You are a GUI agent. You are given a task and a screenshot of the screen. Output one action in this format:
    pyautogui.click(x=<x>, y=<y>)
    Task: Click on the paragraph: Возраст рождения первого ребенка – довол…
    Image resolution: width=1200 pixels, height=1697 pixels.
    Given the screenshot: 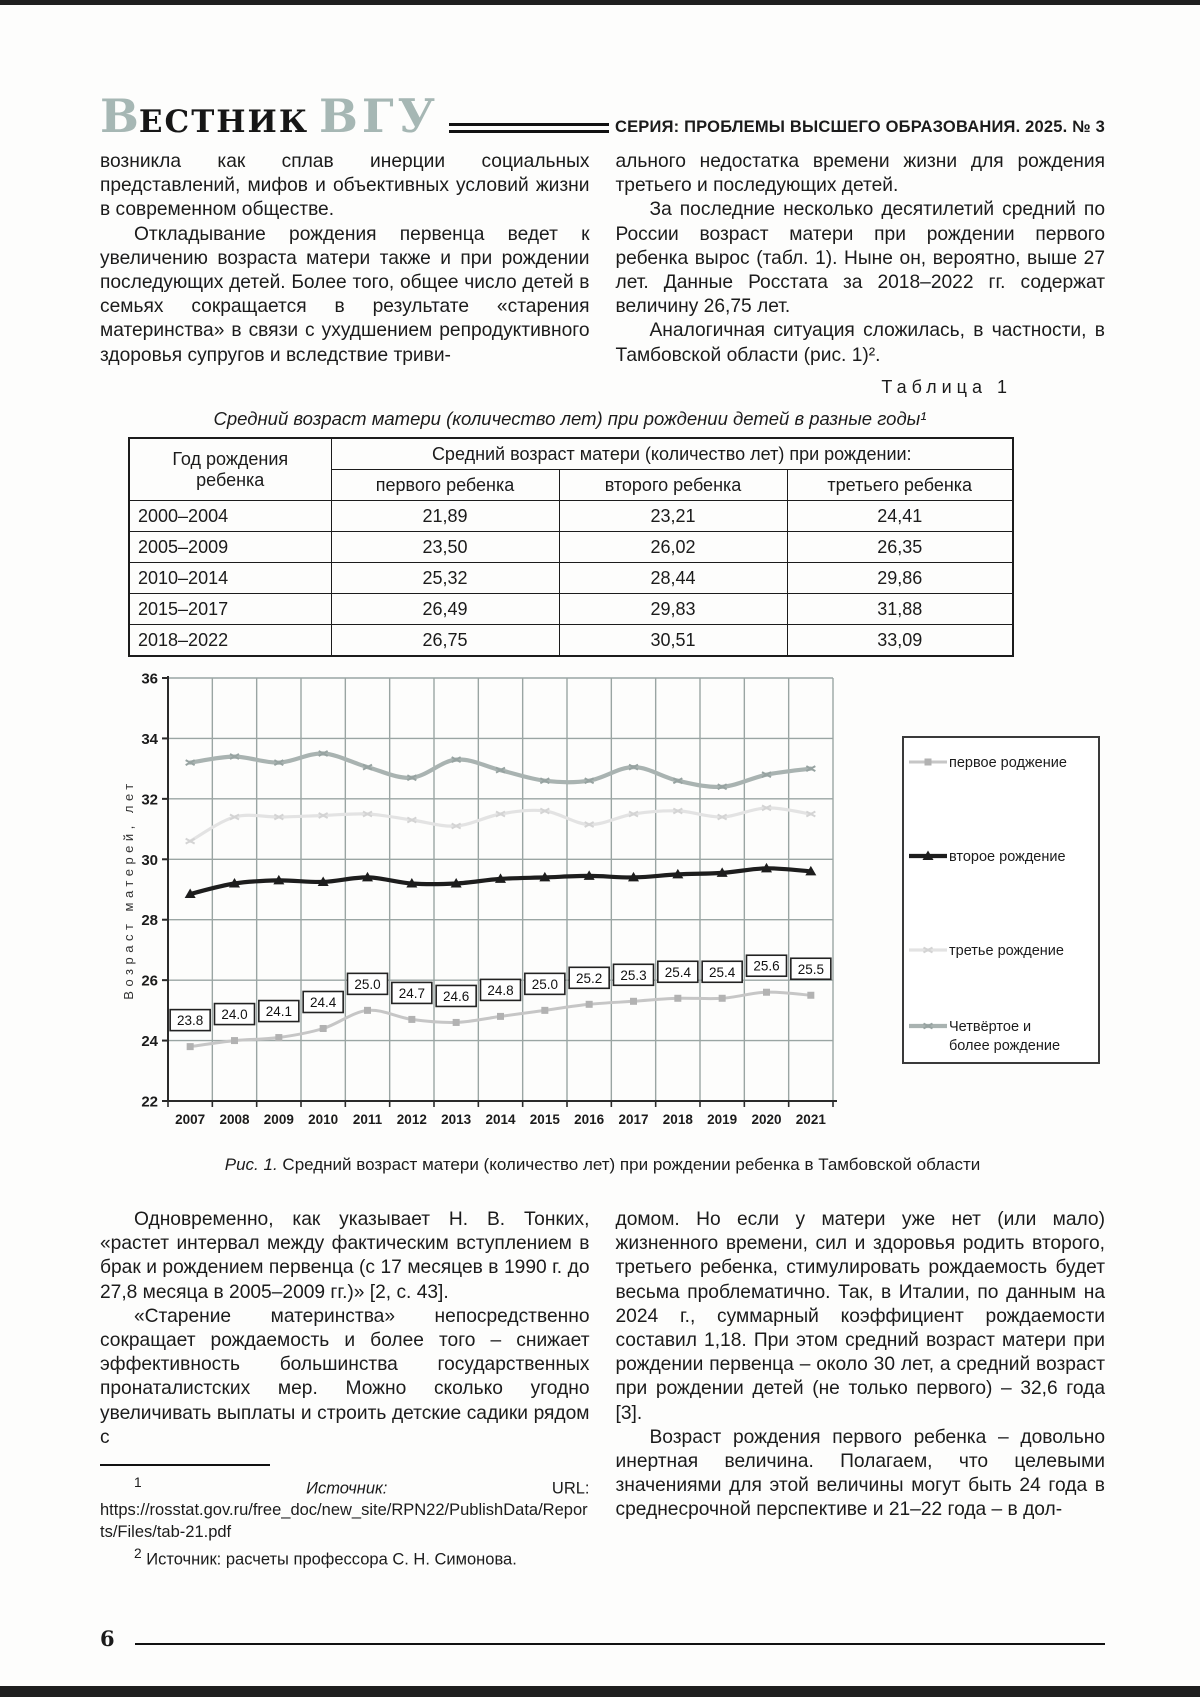 What is the action you would take?
    pyautogui.click(x=860, y=1473)
    